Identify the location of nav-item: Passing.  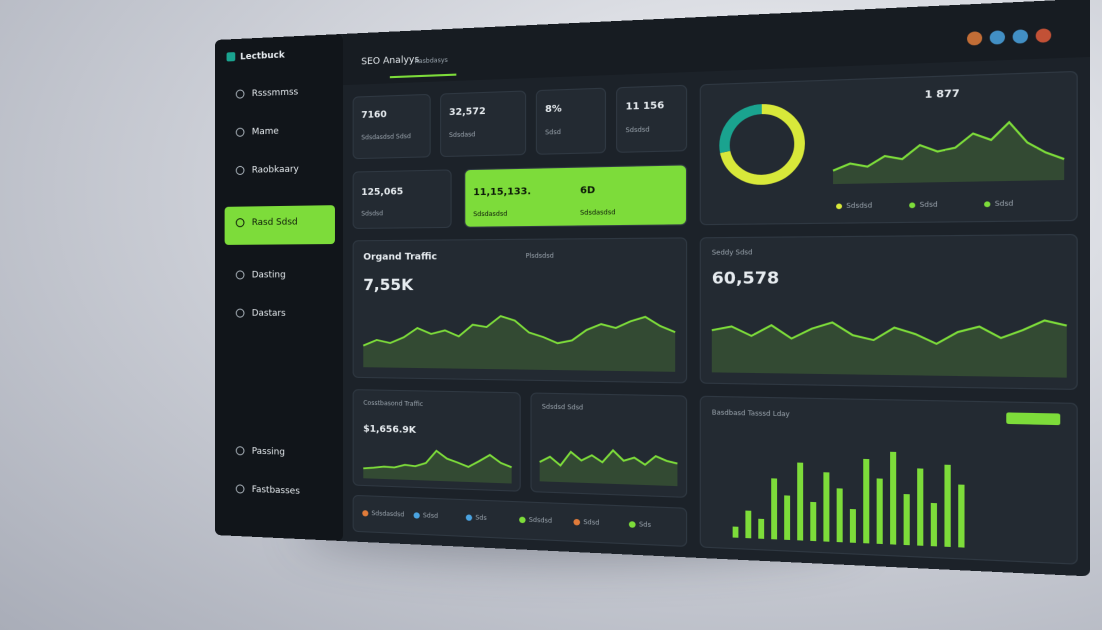
(268, 452).